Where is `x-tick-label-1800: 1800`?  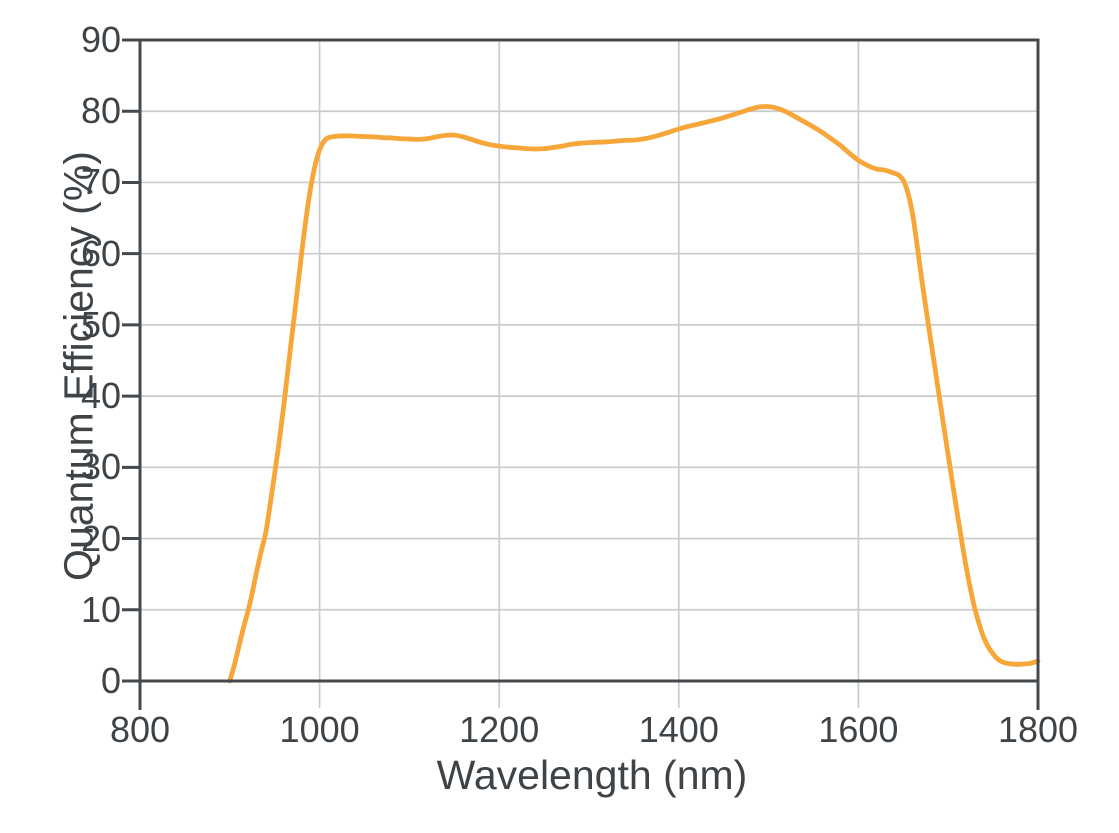 x-tick-label-1800: 1800 is located at coordinates (1038, 729).